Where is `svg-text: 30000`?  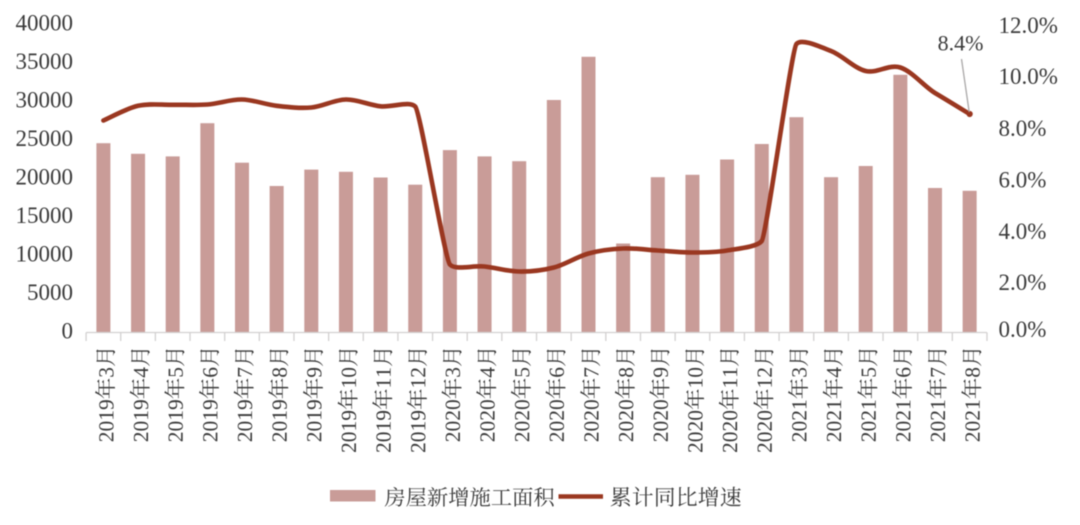 svg-text: 30000 is located at coordinates (45, 100).